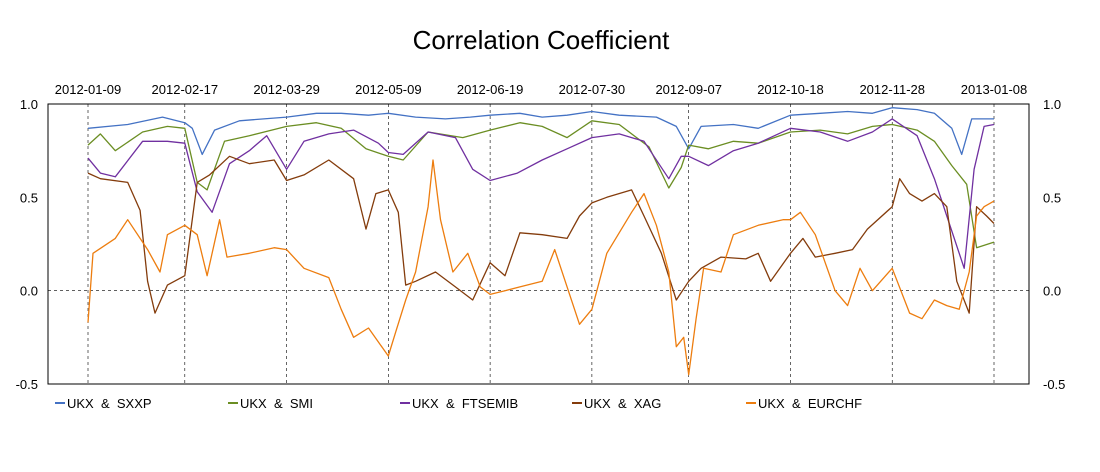  I want to click on legend-label-0: UKX & SXXP, so click(109, 403).